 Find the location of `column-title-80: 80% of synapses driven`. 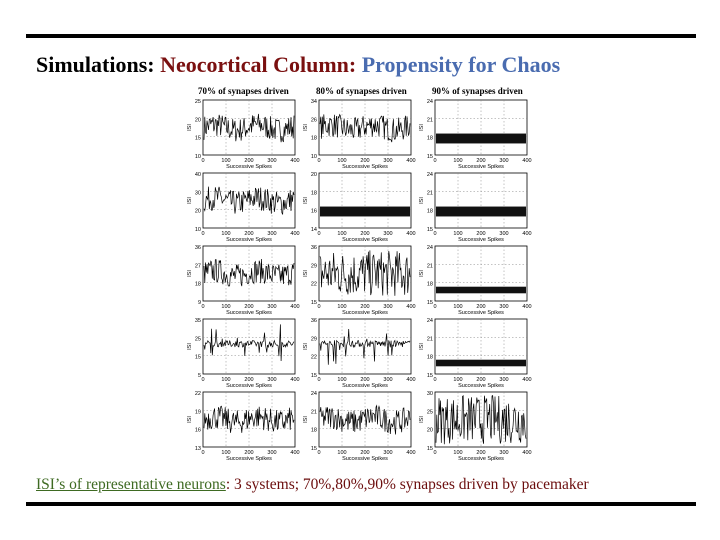

column-title-80: 80% of synapses driven is located at coordinates (361, 91).